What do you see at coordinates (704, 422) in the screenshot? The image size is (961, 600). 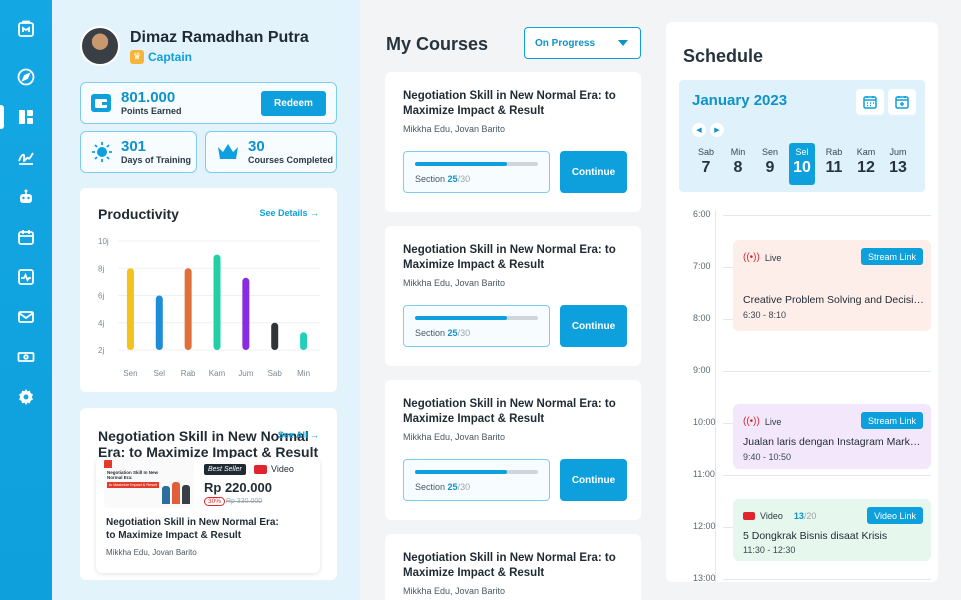 I see `timeline-time: 10:00` at bounding box center [704, 422].